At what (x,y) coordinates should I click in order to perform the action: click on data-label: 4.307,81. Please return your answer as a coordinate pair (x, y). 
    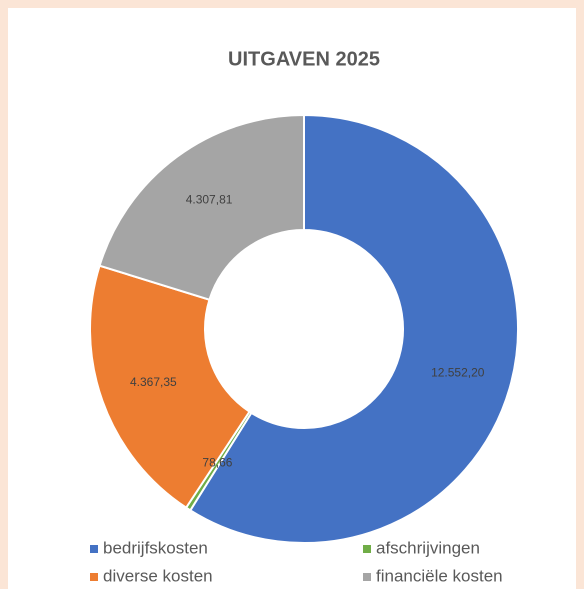
    Looking at the image, I should click on (209, 199).